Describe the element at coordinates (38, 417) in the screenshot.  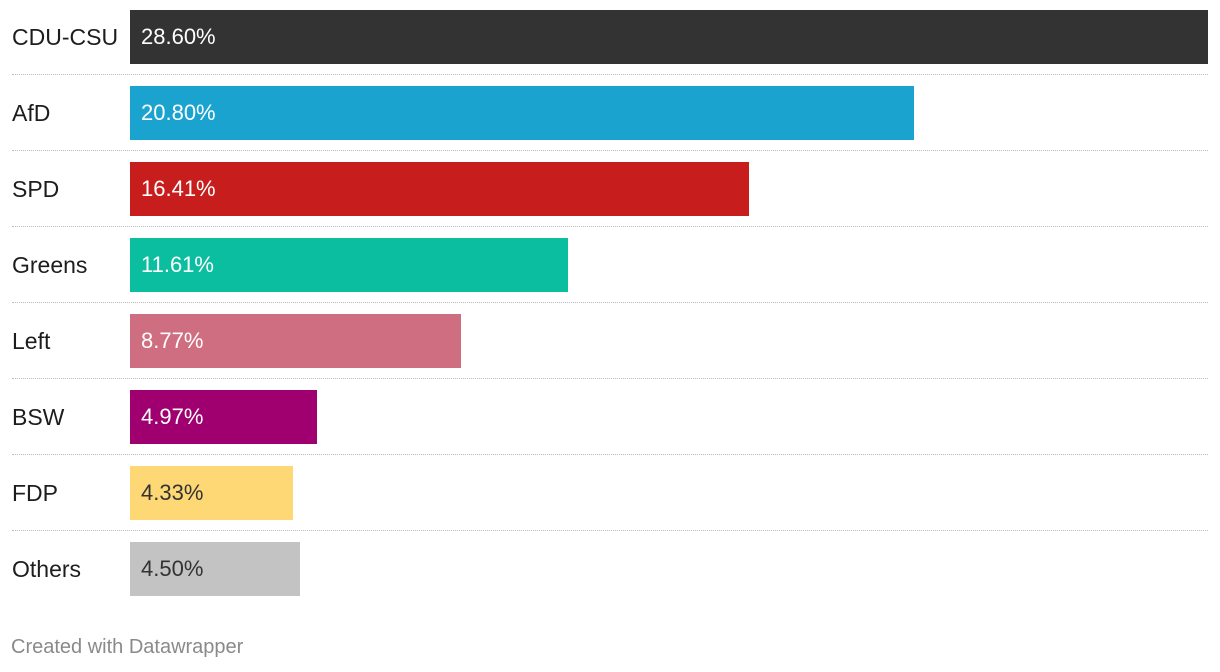
I see `category-label: BSW` at that location.